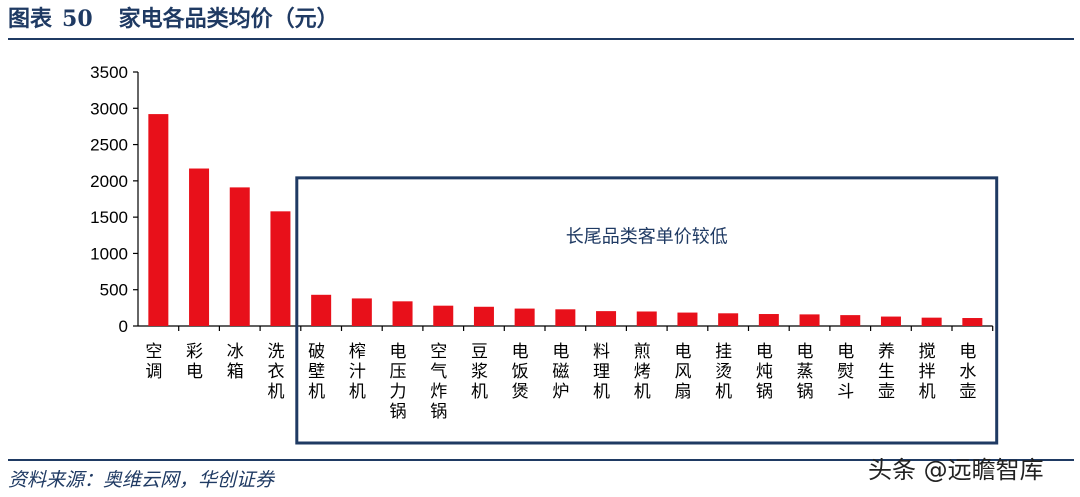  What do you see at coordinates (925, 372) in the screenshot?
I see `x-category-label: 搅拌机` at bounding box center [925, 372].